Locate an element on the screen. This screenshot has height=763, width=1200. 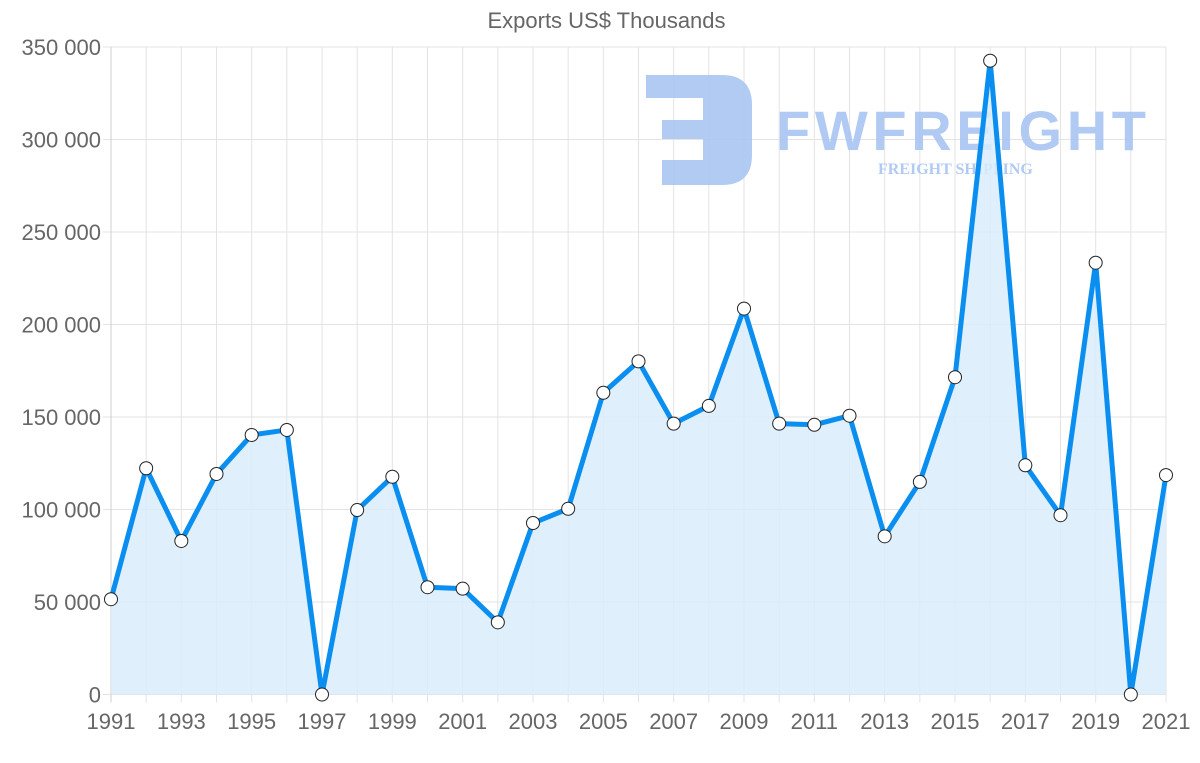
x-tick-label: 1995 is located at coordinates (251, 721).